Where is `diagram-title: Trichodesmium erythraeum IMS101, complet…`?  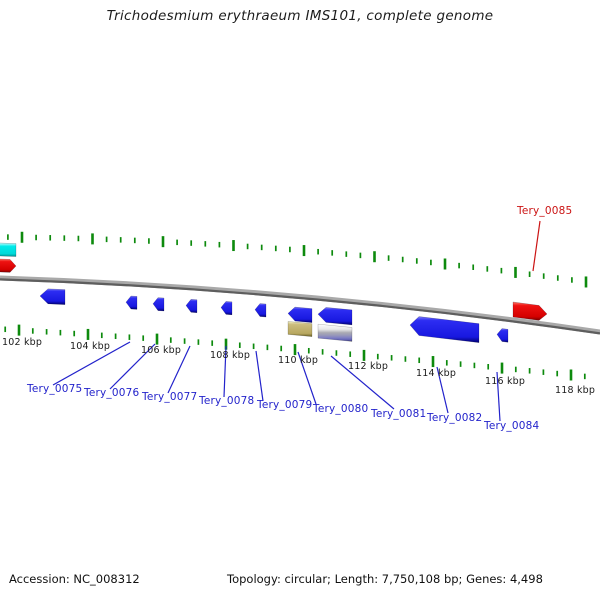
diagram-title: Trichodesmium erythraeum IMS101, complet… is located at coordinates (300, 16).